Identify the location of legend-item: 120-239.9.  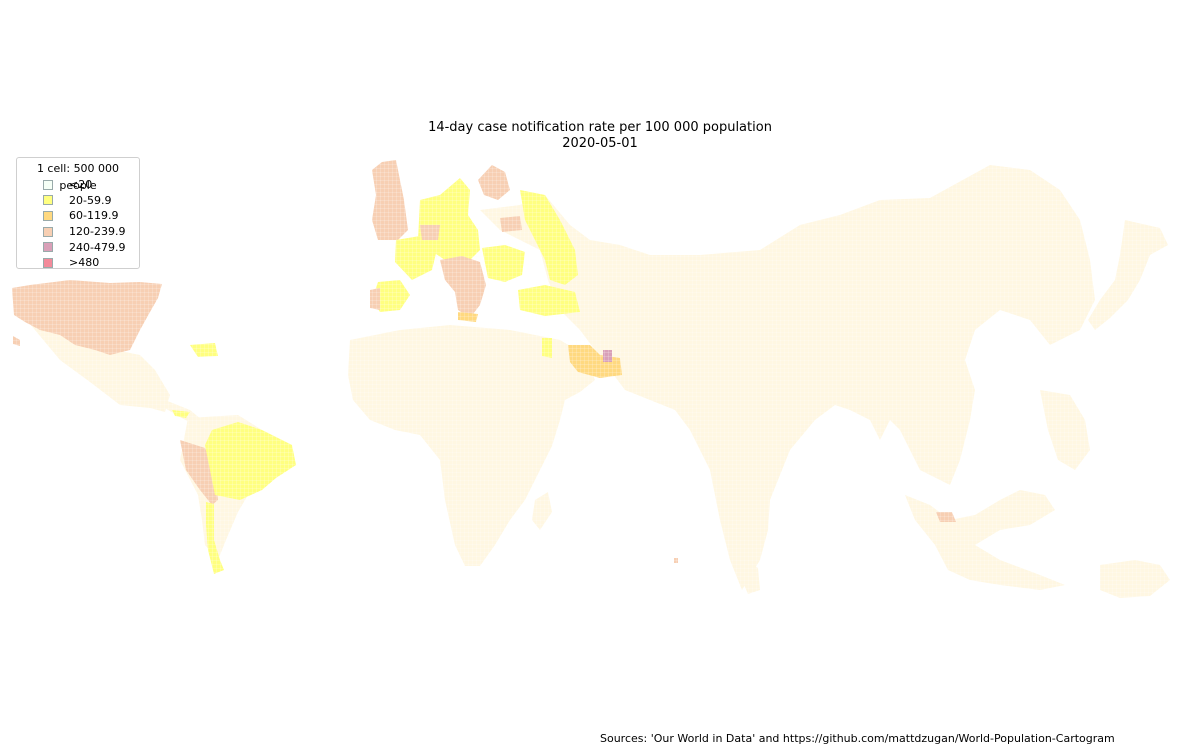
(78, 232).